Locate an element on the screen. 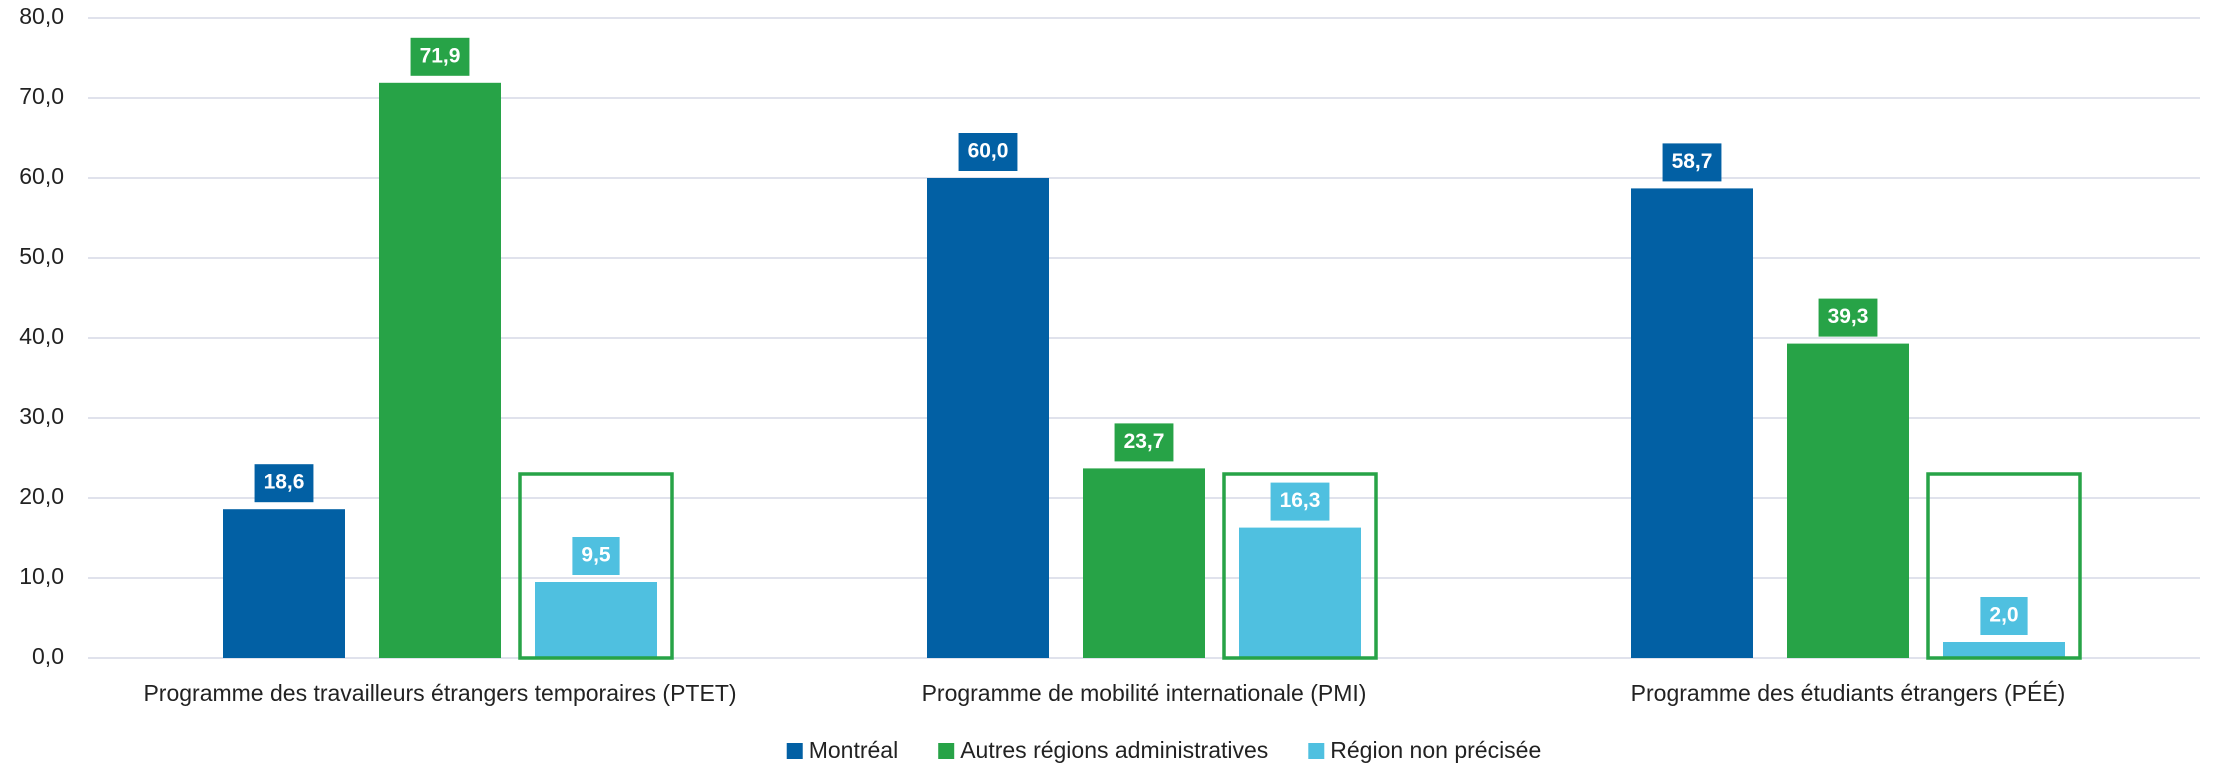 Image resolution: width=2214 pixels, height=765 pixels. legend-label: Montréal is located at coordinates (853, 750).